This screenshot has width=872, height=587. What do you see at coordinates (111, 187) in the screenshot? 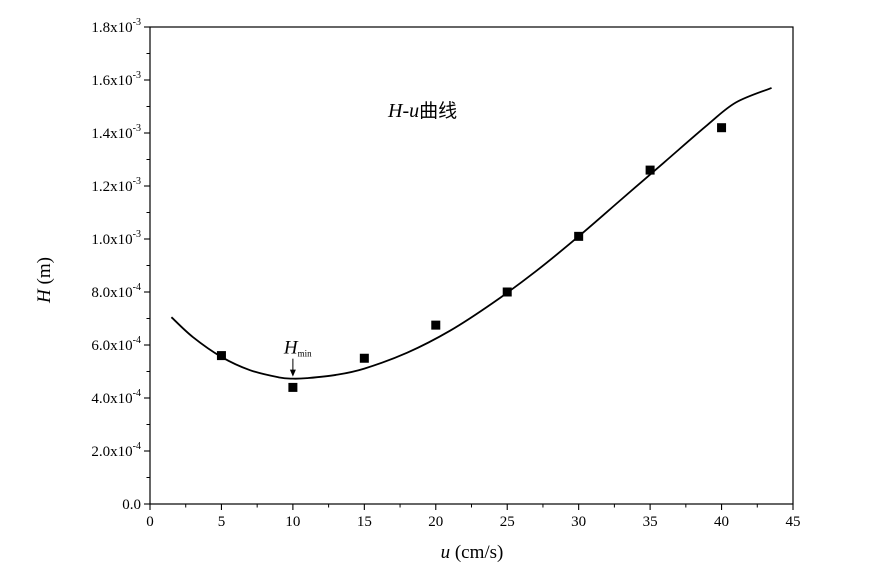
I see `y-tick-base: 1.2x10` at bounding box center [111, 187].